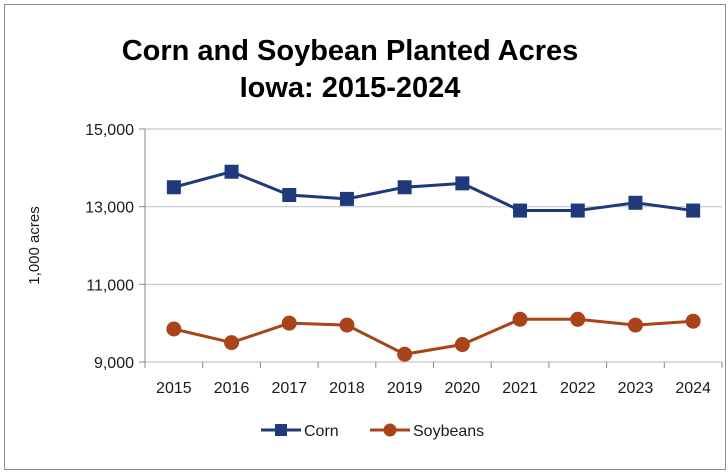 The height and width of the screenshot is (473, 728). I want to click on x-tick-label: 2017, so click(289, 388).